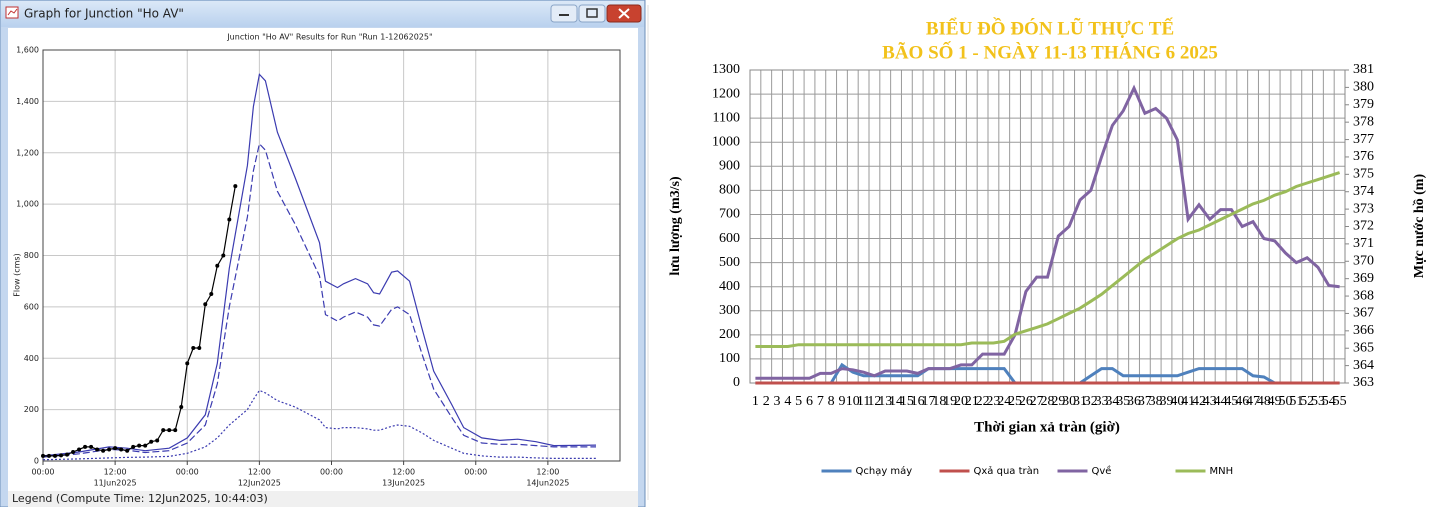  Describe the element at coordinates (1050, 52) in the screenshot. I see `chart-subtitle: BÃO SỐ 1 - NGÀY 11-13 THÁNG 6 2025` at that location.